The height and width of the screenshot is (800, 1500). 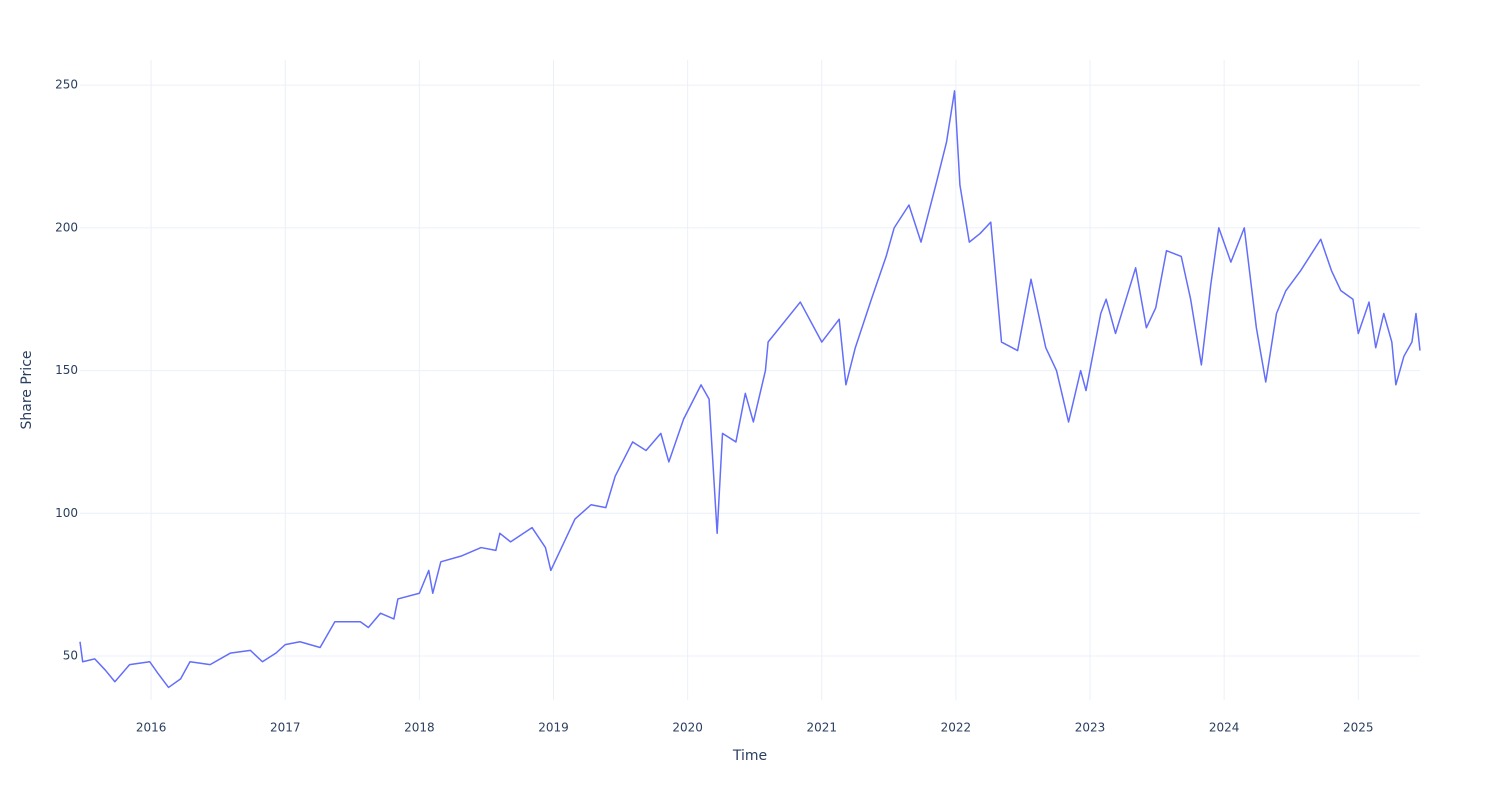 What do you see at coordinates (151, 728) in the screenshot?
I see `x-tick-label: 2016` at bounding box center [151, 728].